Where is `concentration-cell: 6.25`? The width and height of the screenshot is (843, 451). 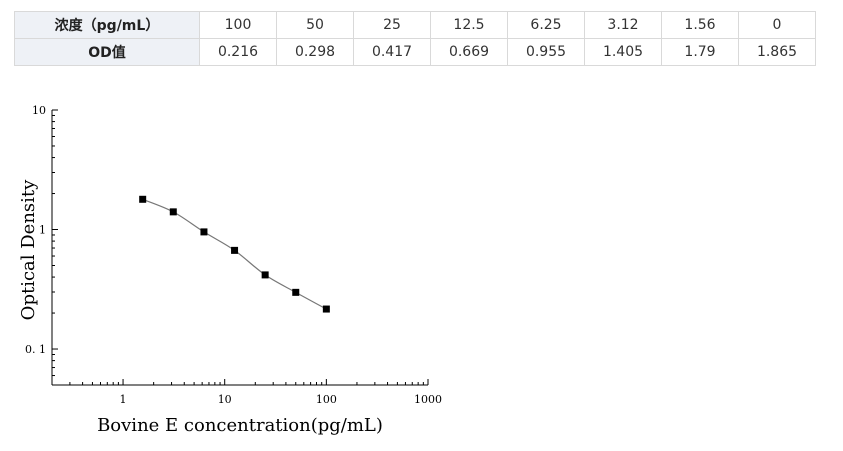
concentration-cell: 6.25 is located at coordinates (546, 25).